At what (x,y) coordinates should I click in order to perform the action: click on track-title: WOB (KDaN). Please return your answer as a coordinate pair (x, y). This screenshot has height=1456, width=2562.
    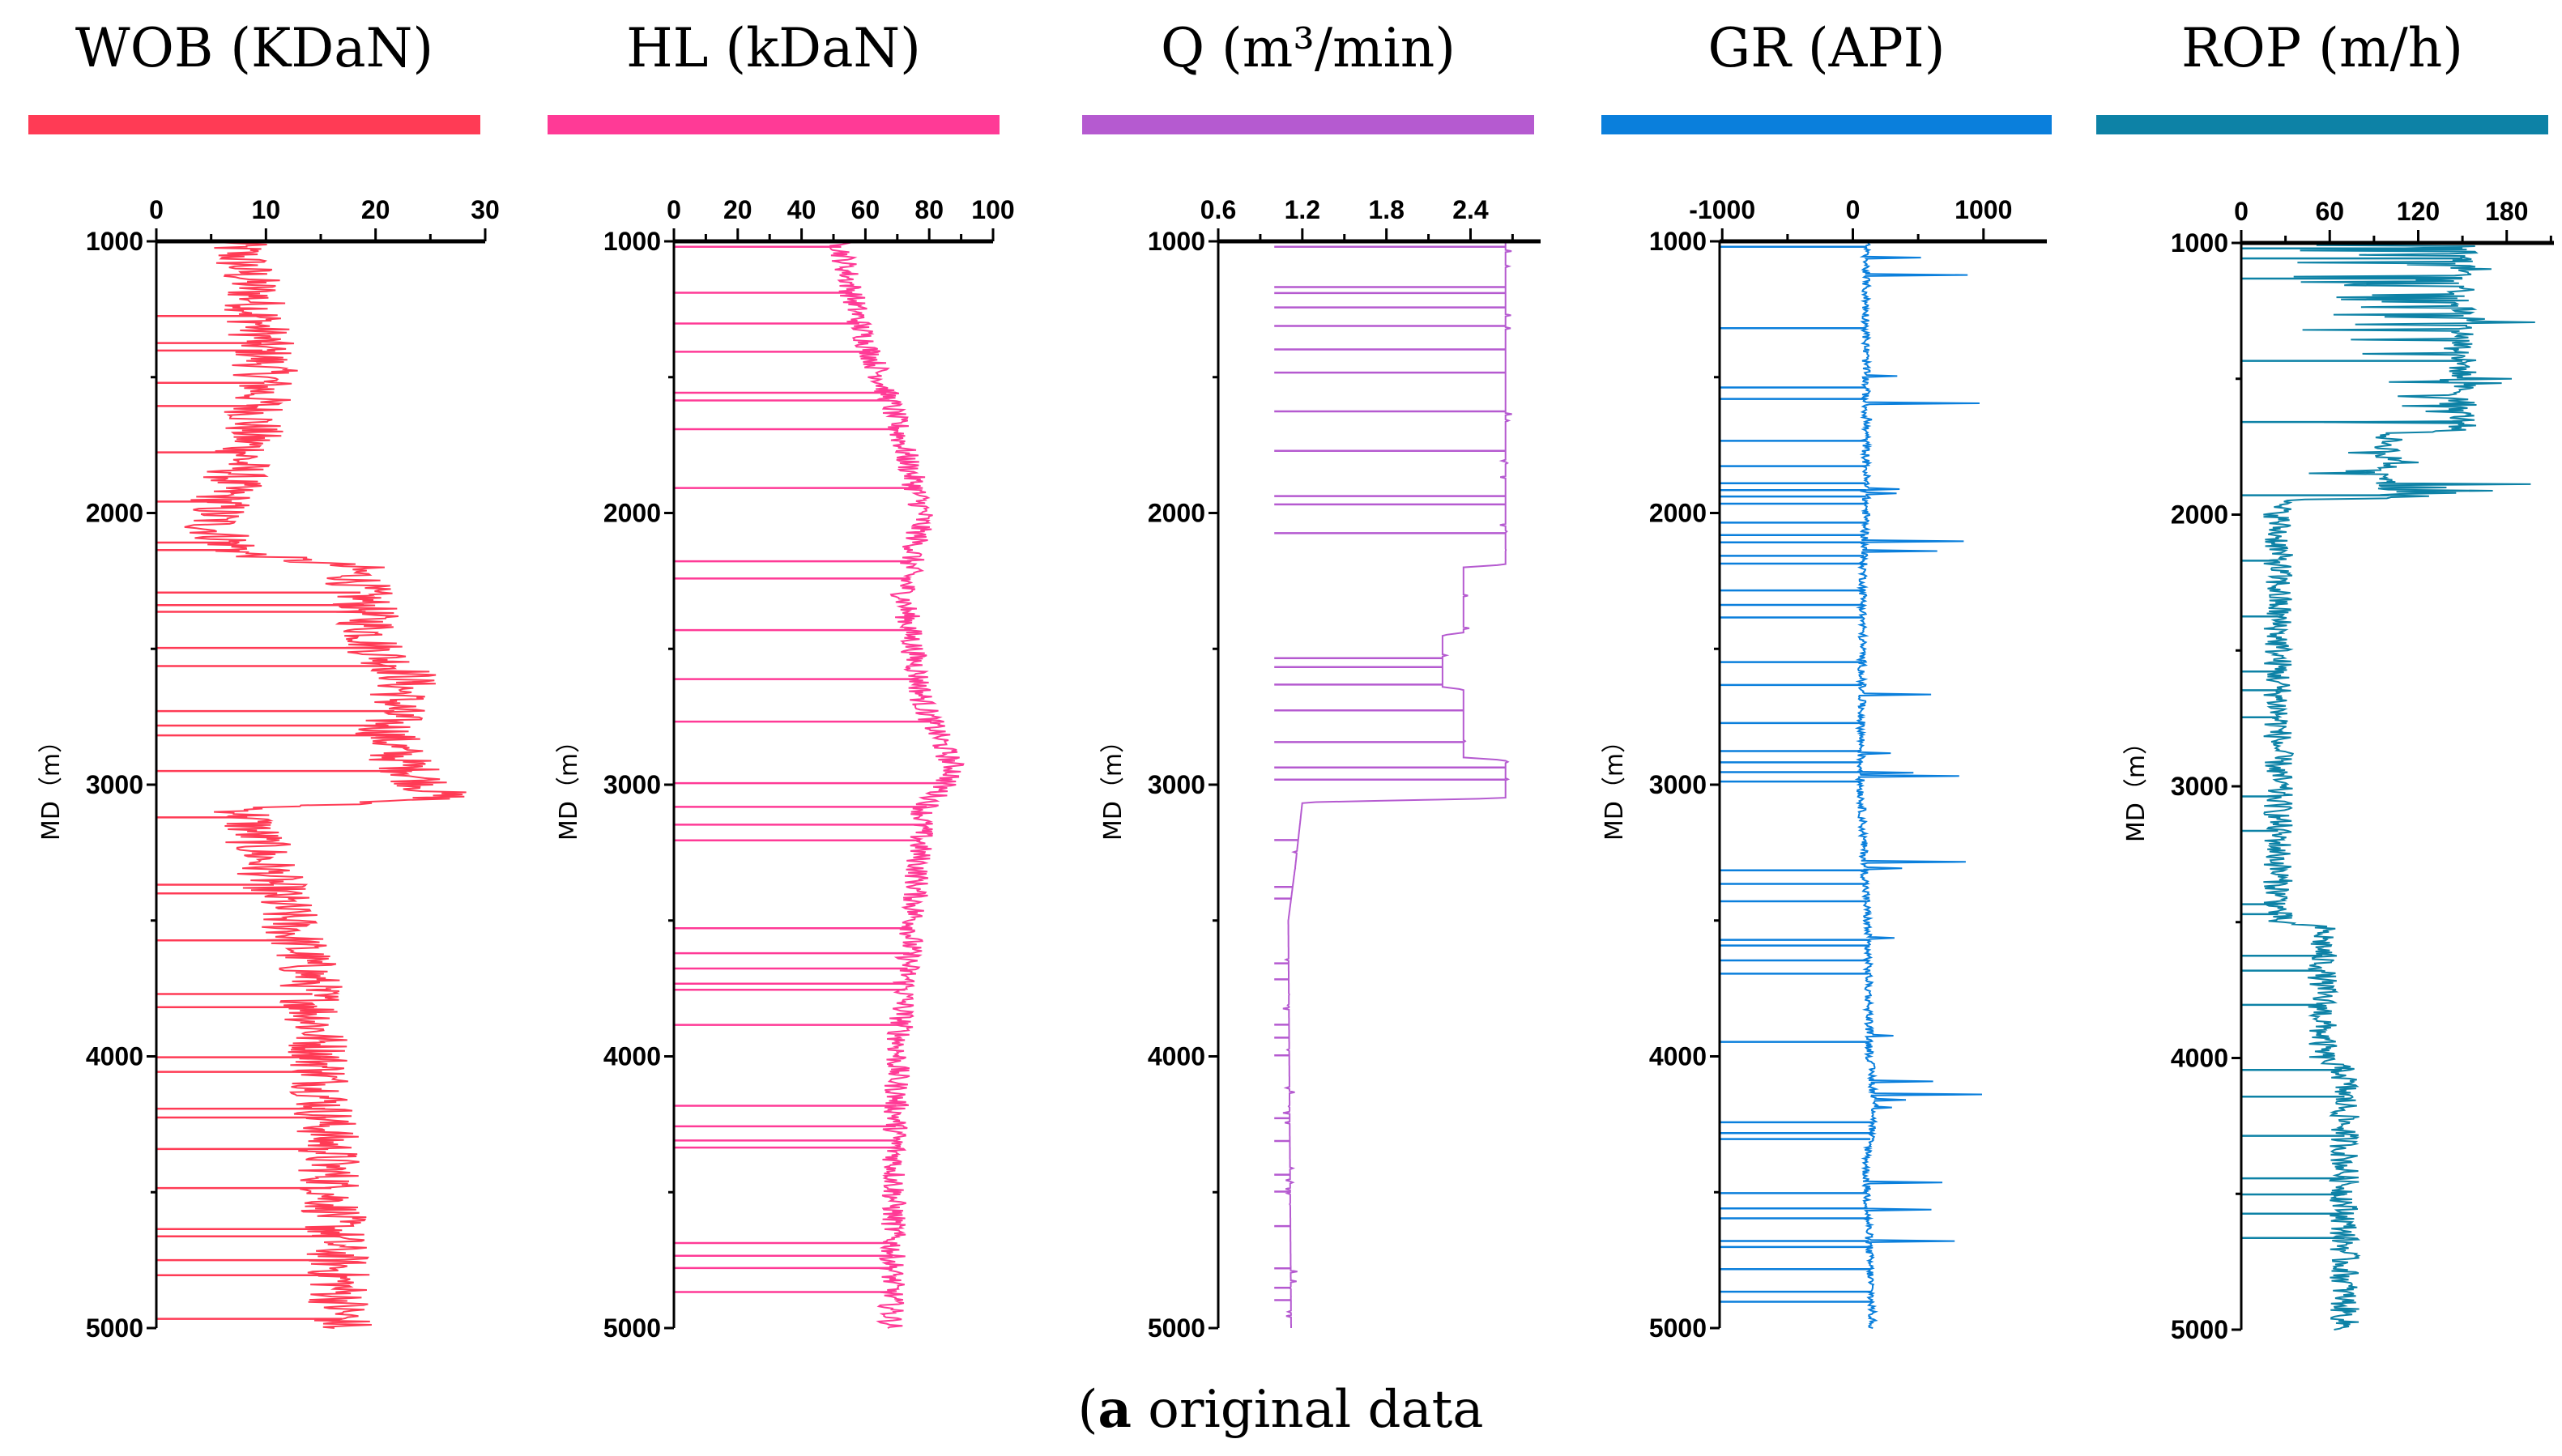
    Looking at the image, I should click on (254, 48).